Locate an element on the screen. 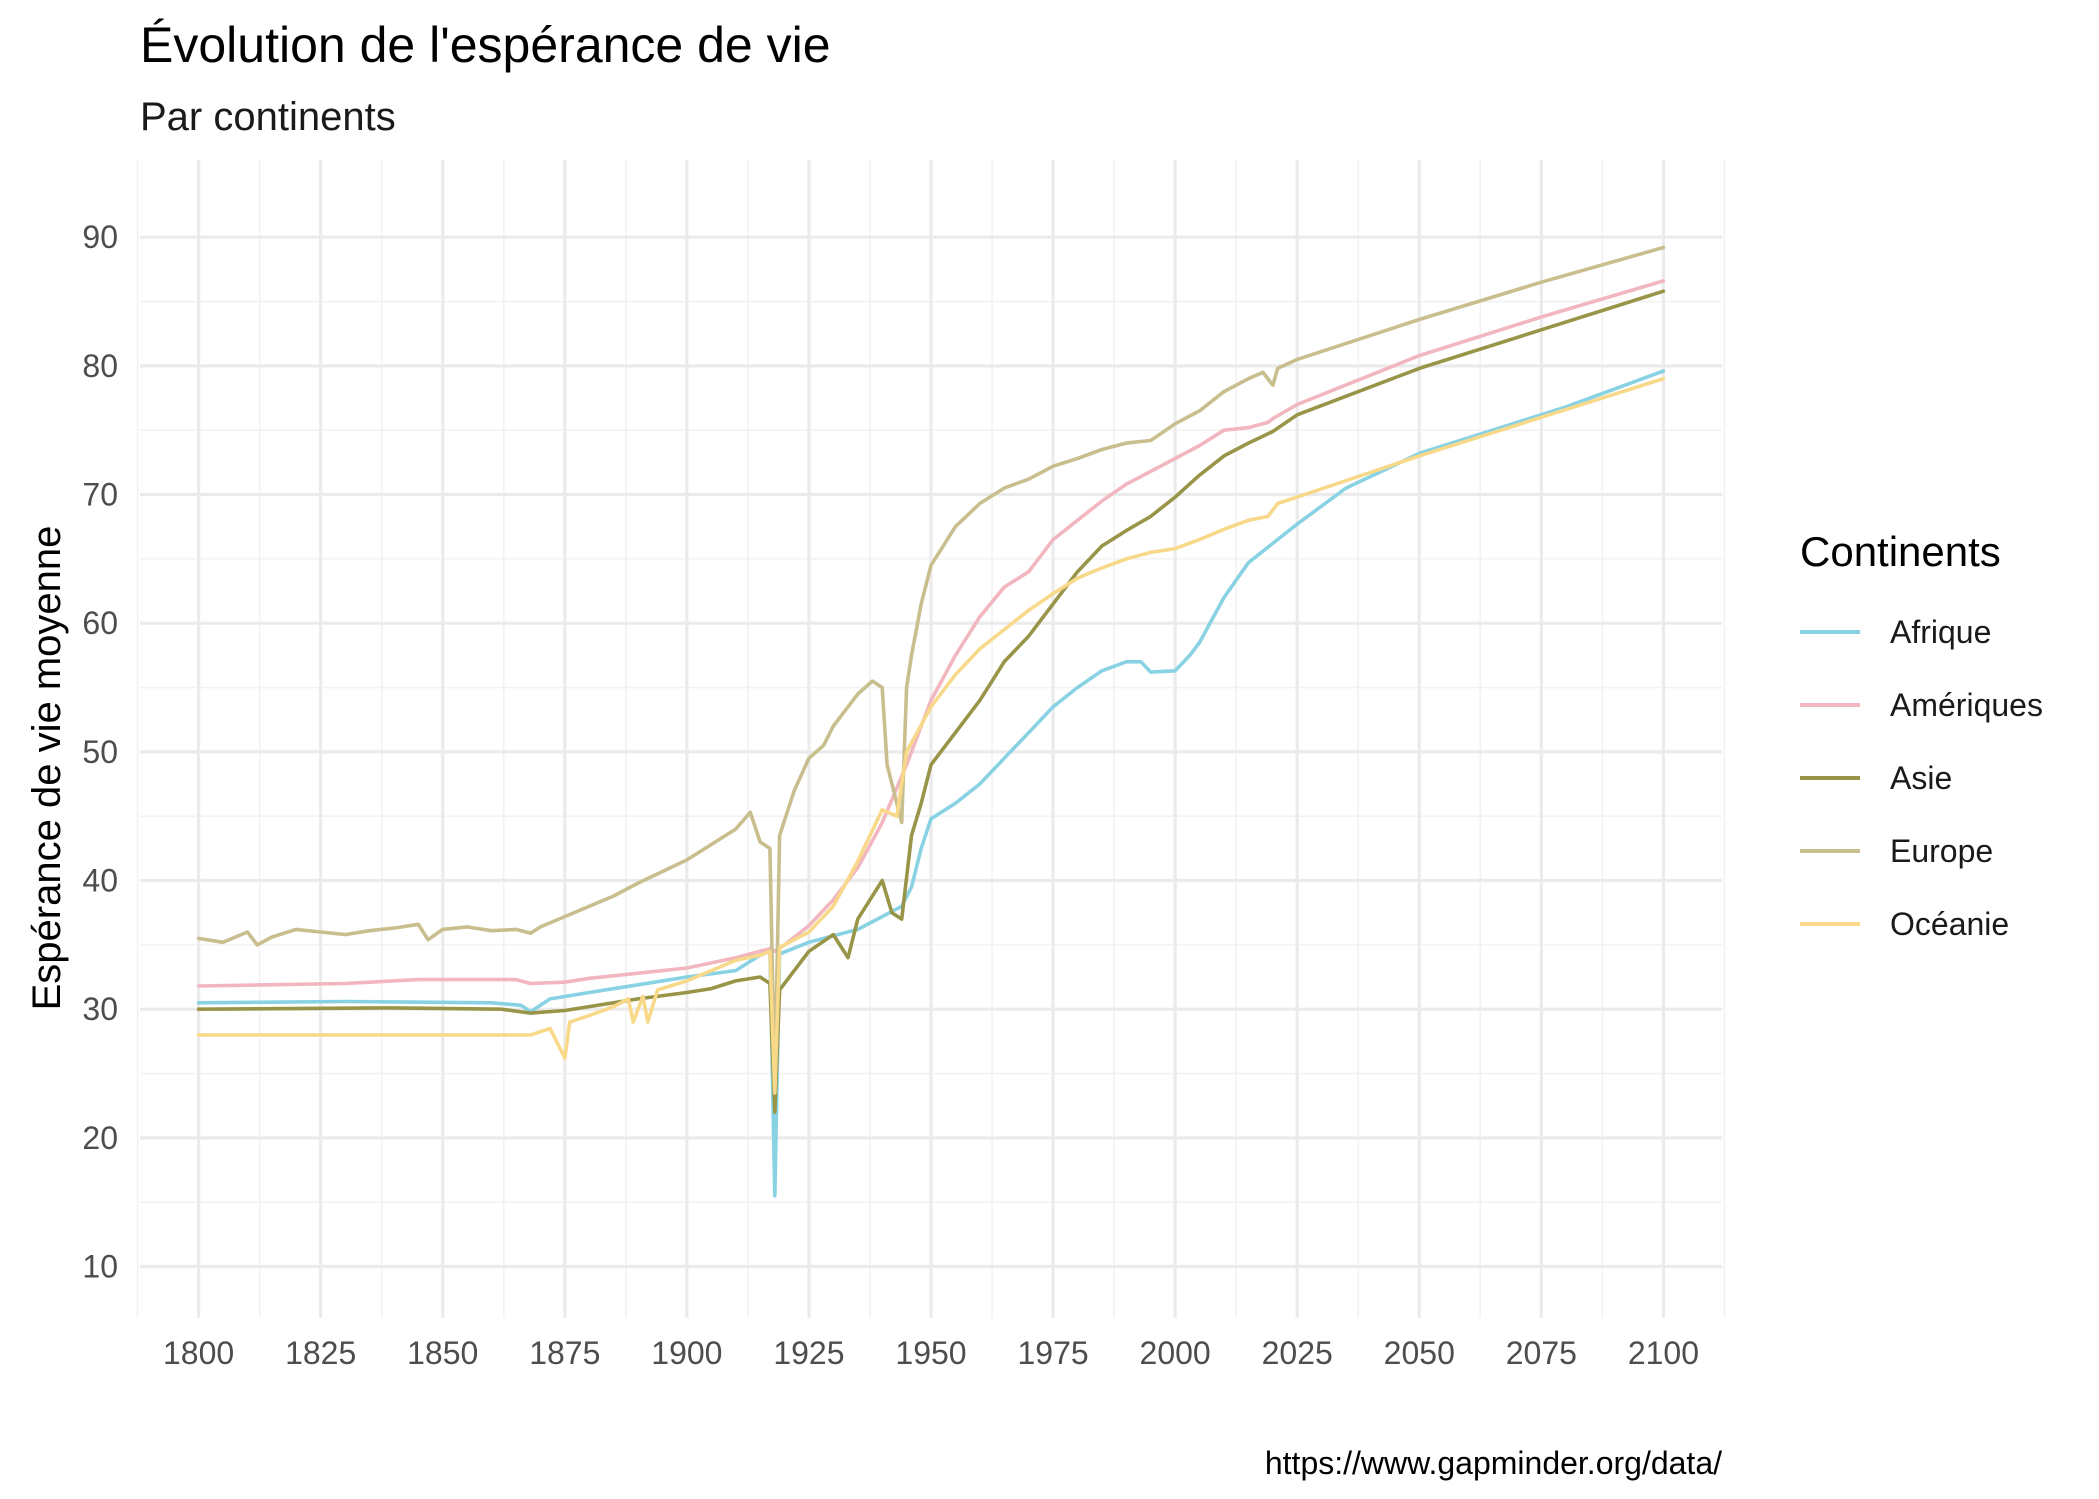  x-tick-label: 2100 is located at coordinates (1663, 1353).